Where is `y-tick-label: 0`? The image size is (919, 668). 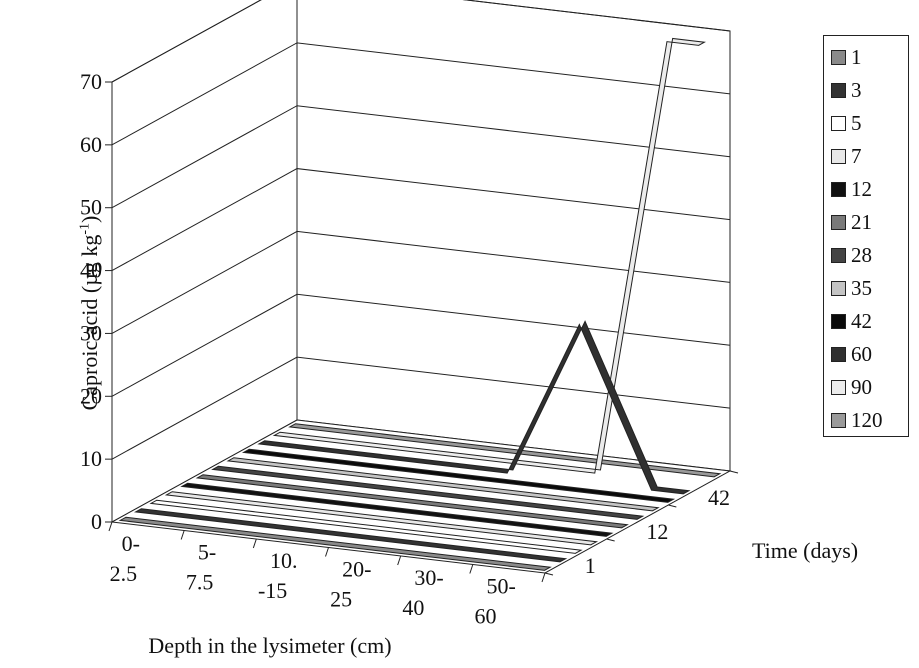
y-tick-label: 0 is located at coordinates (96, 521).